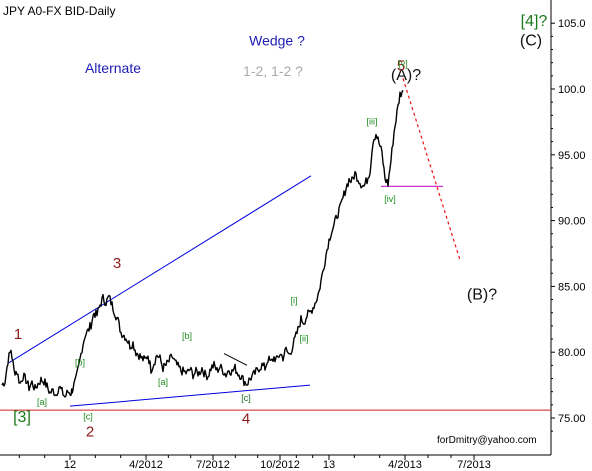 The width and height of the screenshot is (592, 471). What do you see at coordinates (254, 463) in the screenshot?
I see `x-axis-ticks: 12 4/2012 7/2012 10/2012 13 4/2013 7/2013` at bounding box center [254, 463].